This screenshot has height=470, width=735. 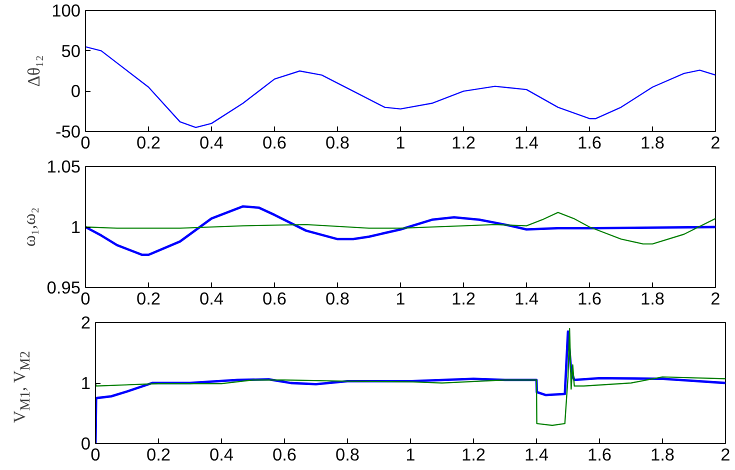 What do you see at coordinates (85, 322) in the screenshot?
I see `y-tick-label: 2` at bounding box center [85, 322].